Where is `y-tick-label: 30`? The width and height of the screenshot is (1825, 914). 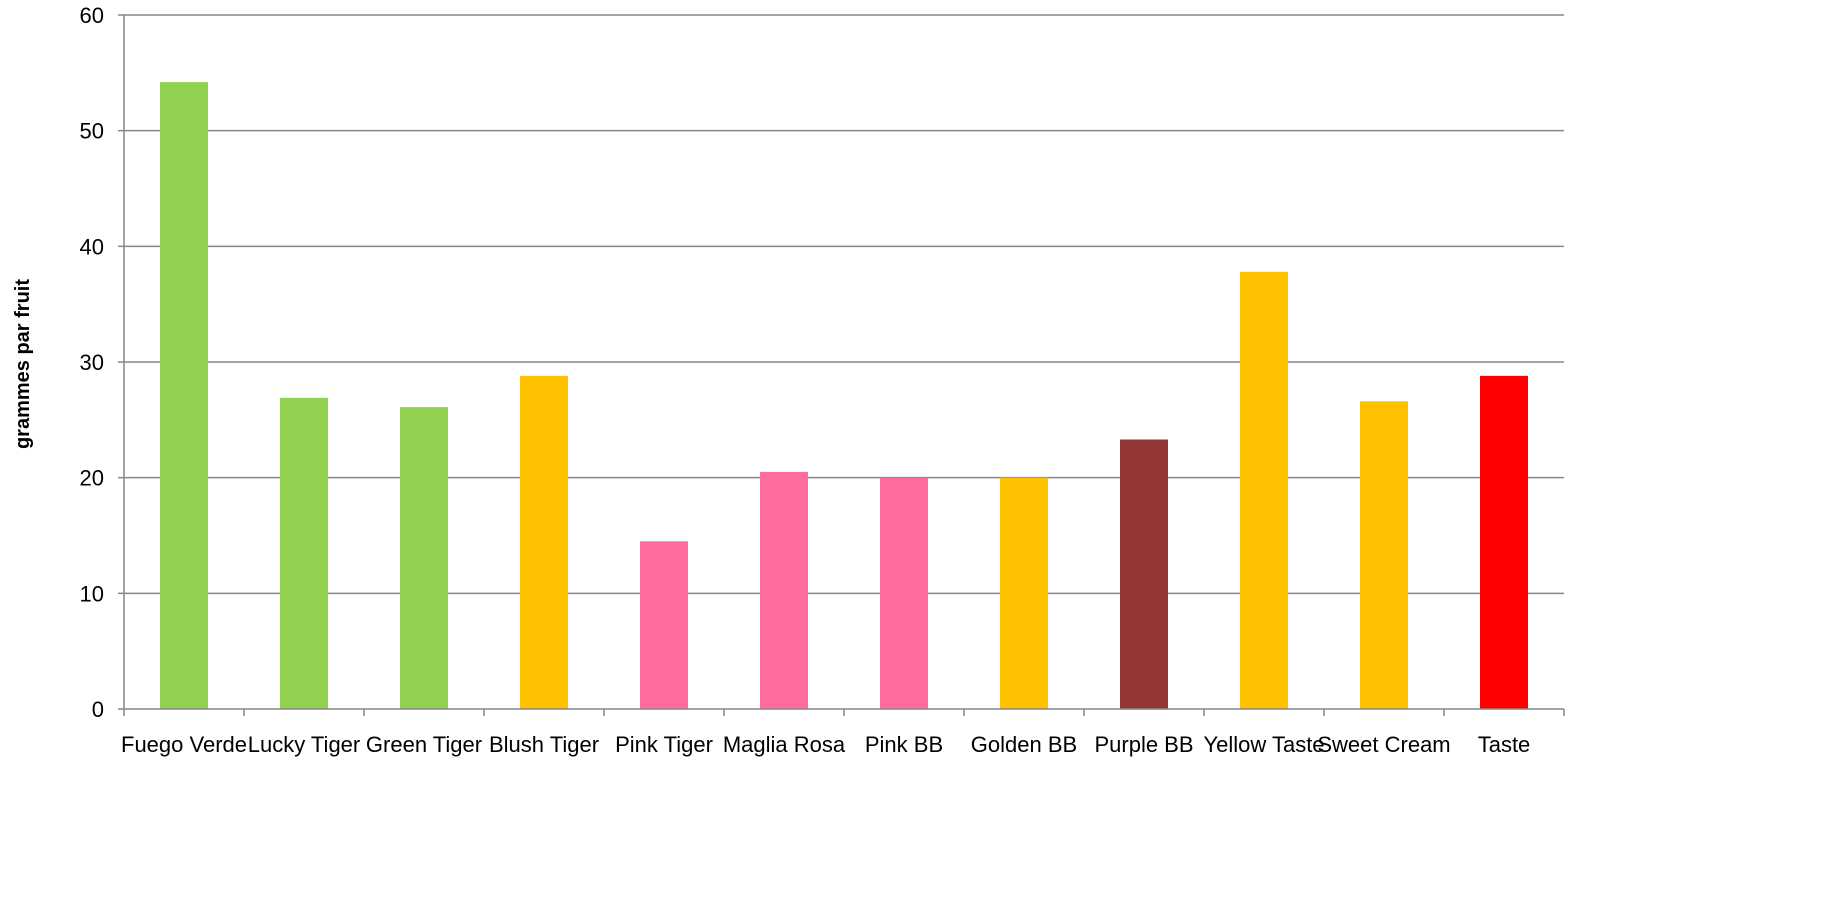 y-tick-label: 30 is located at coordinates (92, 362).